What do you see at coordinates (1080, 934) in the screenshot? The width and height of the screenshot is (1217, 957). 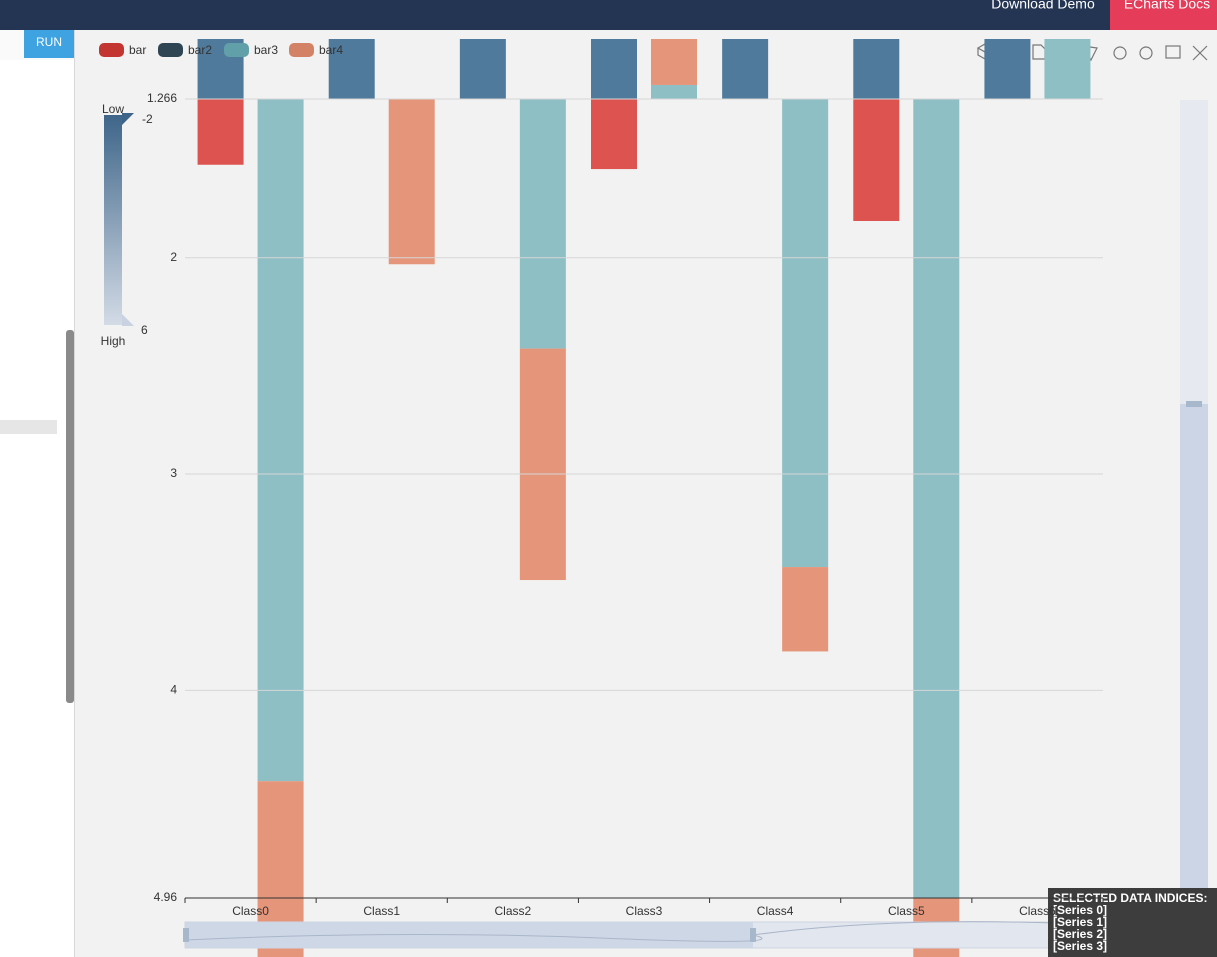 I see `tooltip-line: [Series 2]` at bounding box center [1080, 934].